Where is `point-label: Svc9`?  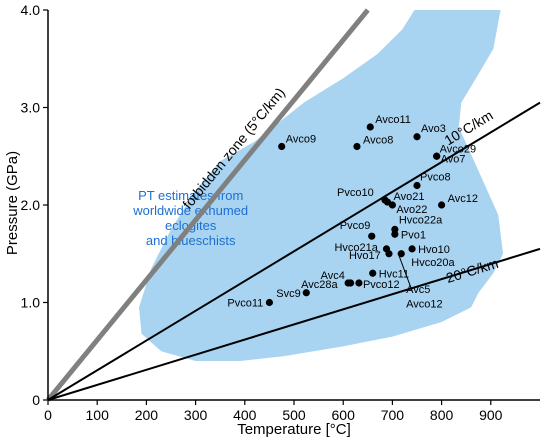 point-label: Svc9 is located at coordinates (288, 294).